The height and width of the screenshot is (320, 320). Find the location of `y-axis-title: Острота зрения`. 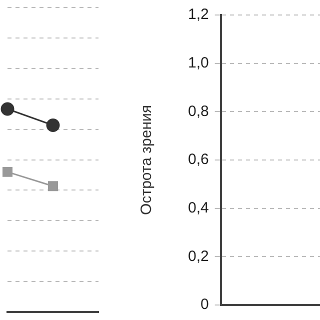

y-axis-title: Острота зрения is located at coordinates (147, 160).